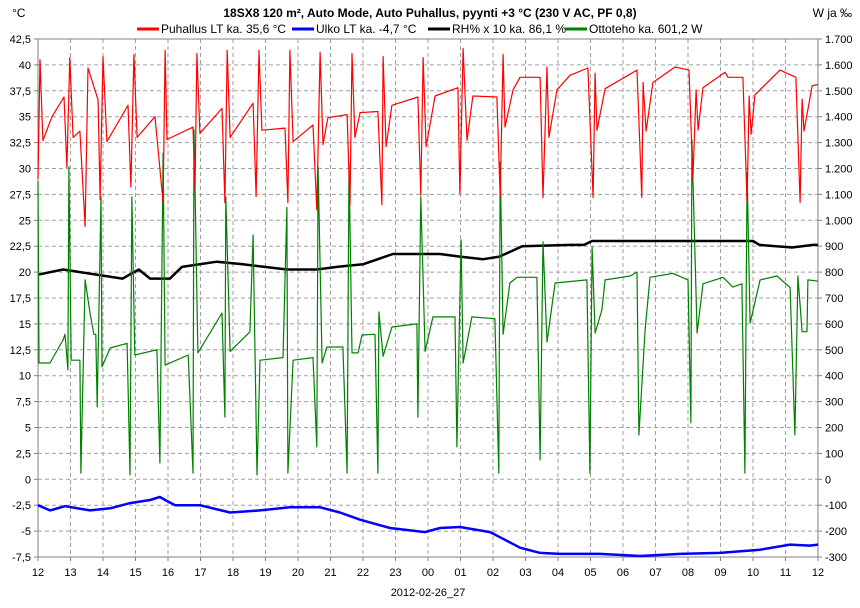 This screenshot has height=608, width=860. I want to click on y-left-tick-label: -2,5, so click(21, 506).